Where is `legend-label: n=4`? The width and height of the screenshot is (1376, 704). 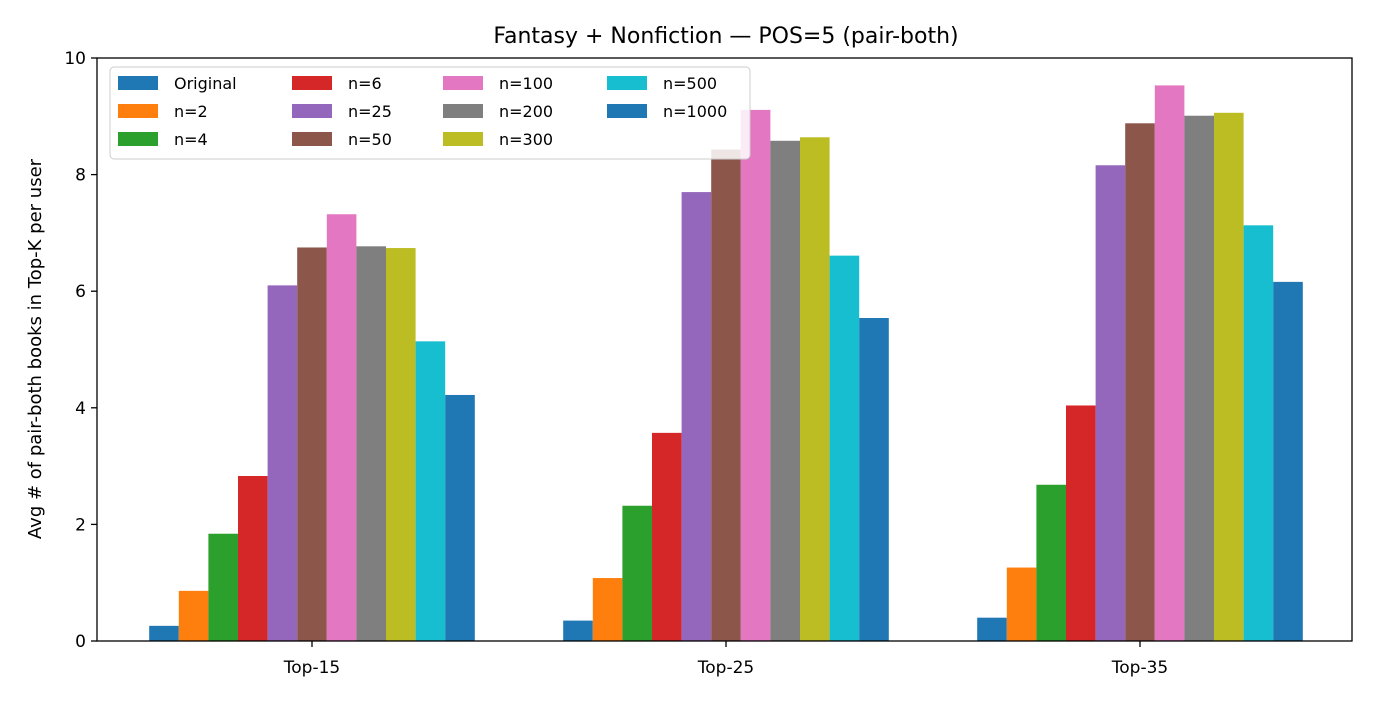
legend-label: n=4 is located at coordinates (191, 139).